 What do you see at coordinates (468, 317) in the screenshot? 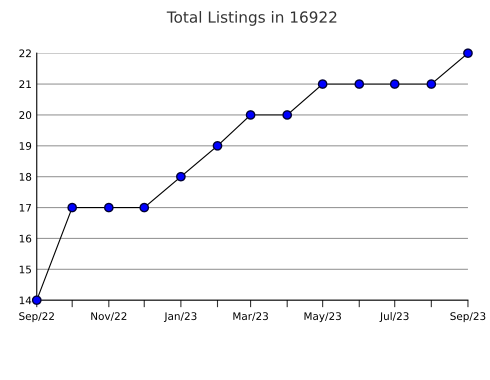
I see `x-tick-label: Sep/23` at bounding box center [468, 317].